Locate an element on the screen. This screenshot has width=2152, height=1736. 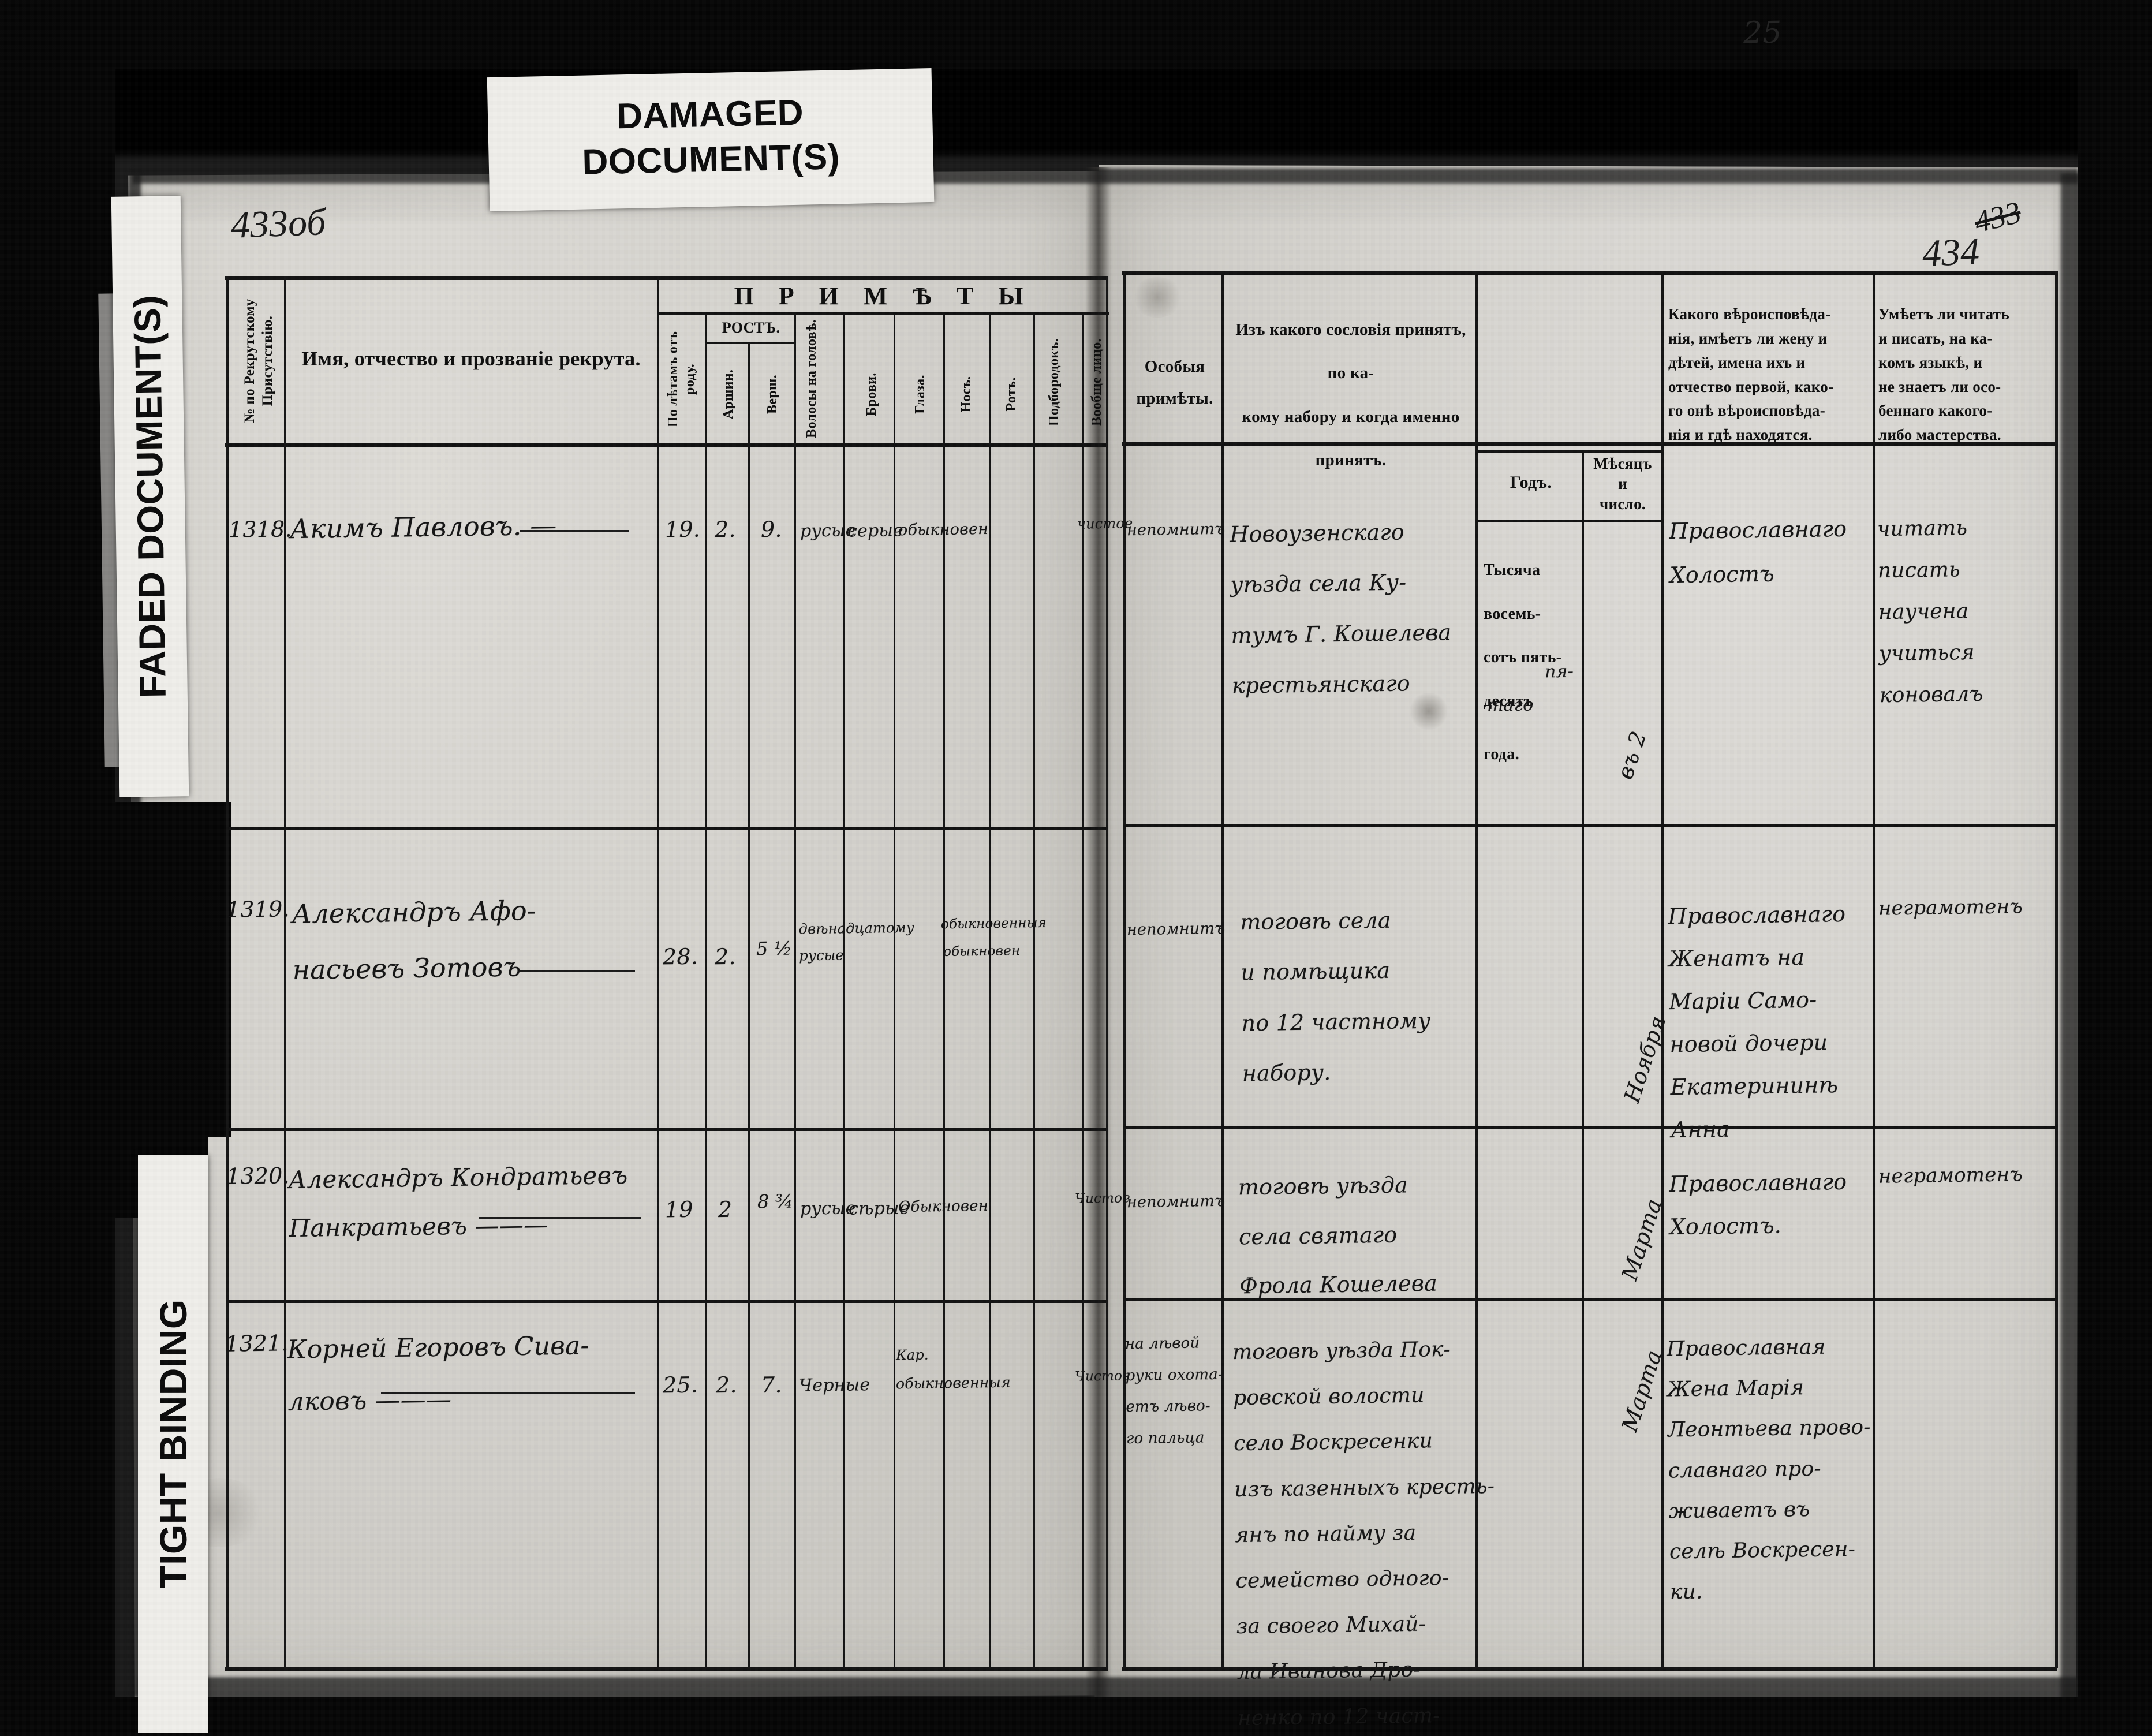
header-religion-line4: отчество первой, како- is located at coordinates (1751, 386).